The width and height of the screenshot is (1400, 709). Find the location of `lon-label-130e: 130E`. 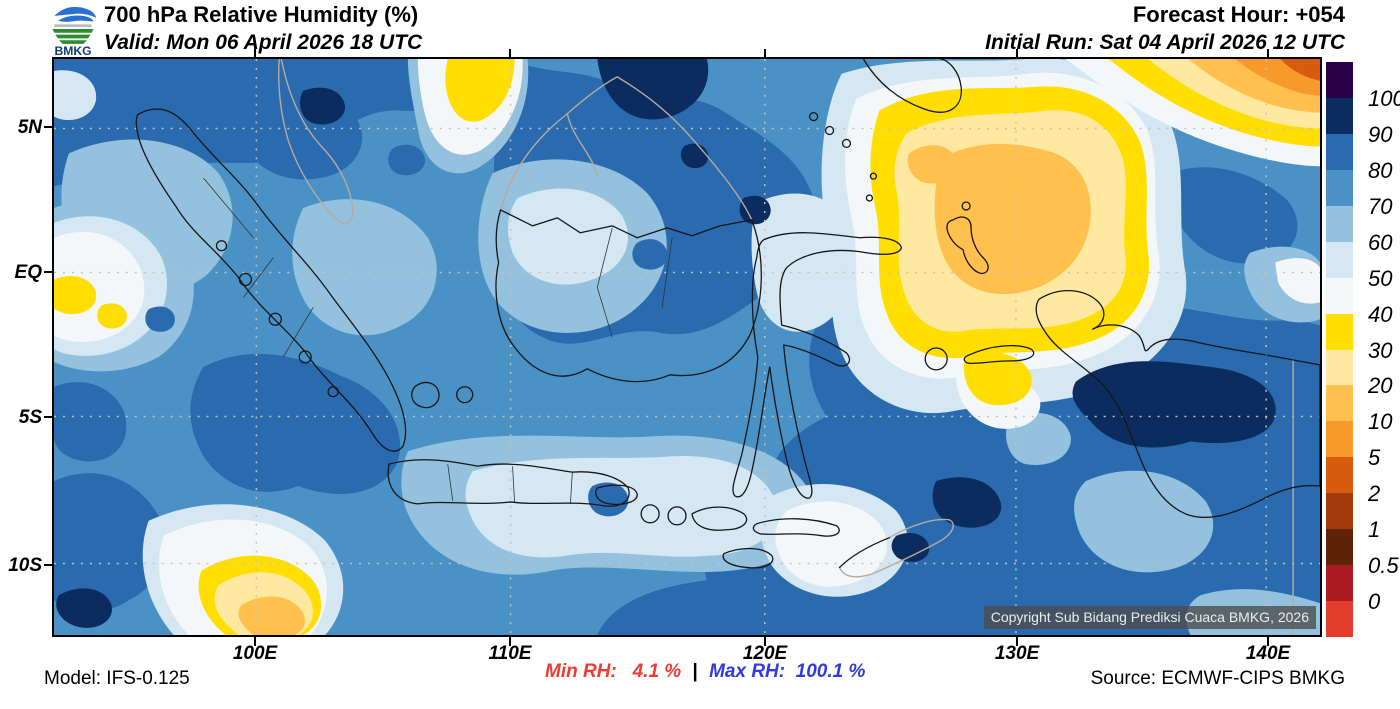

lon-label-130e: 130E is located at coordinates (1017, 653).